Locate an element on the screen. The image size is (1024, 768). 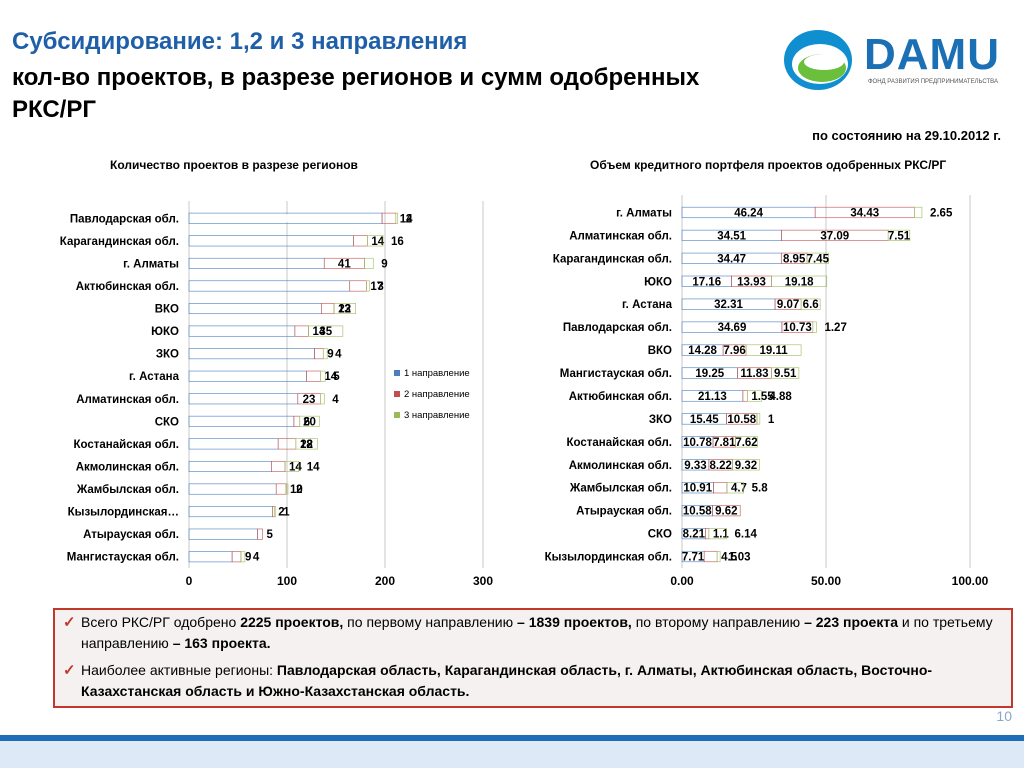
logo-wordmark: DAMU is located at coordinates (932, 54).